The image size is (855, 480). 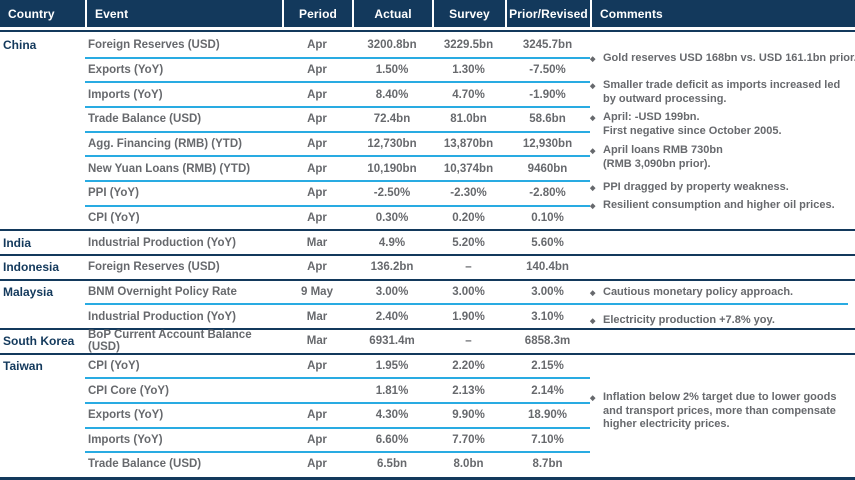 I want to click on comment-line: (RMB 3,090bn prior)., so click(x=657, y=163).